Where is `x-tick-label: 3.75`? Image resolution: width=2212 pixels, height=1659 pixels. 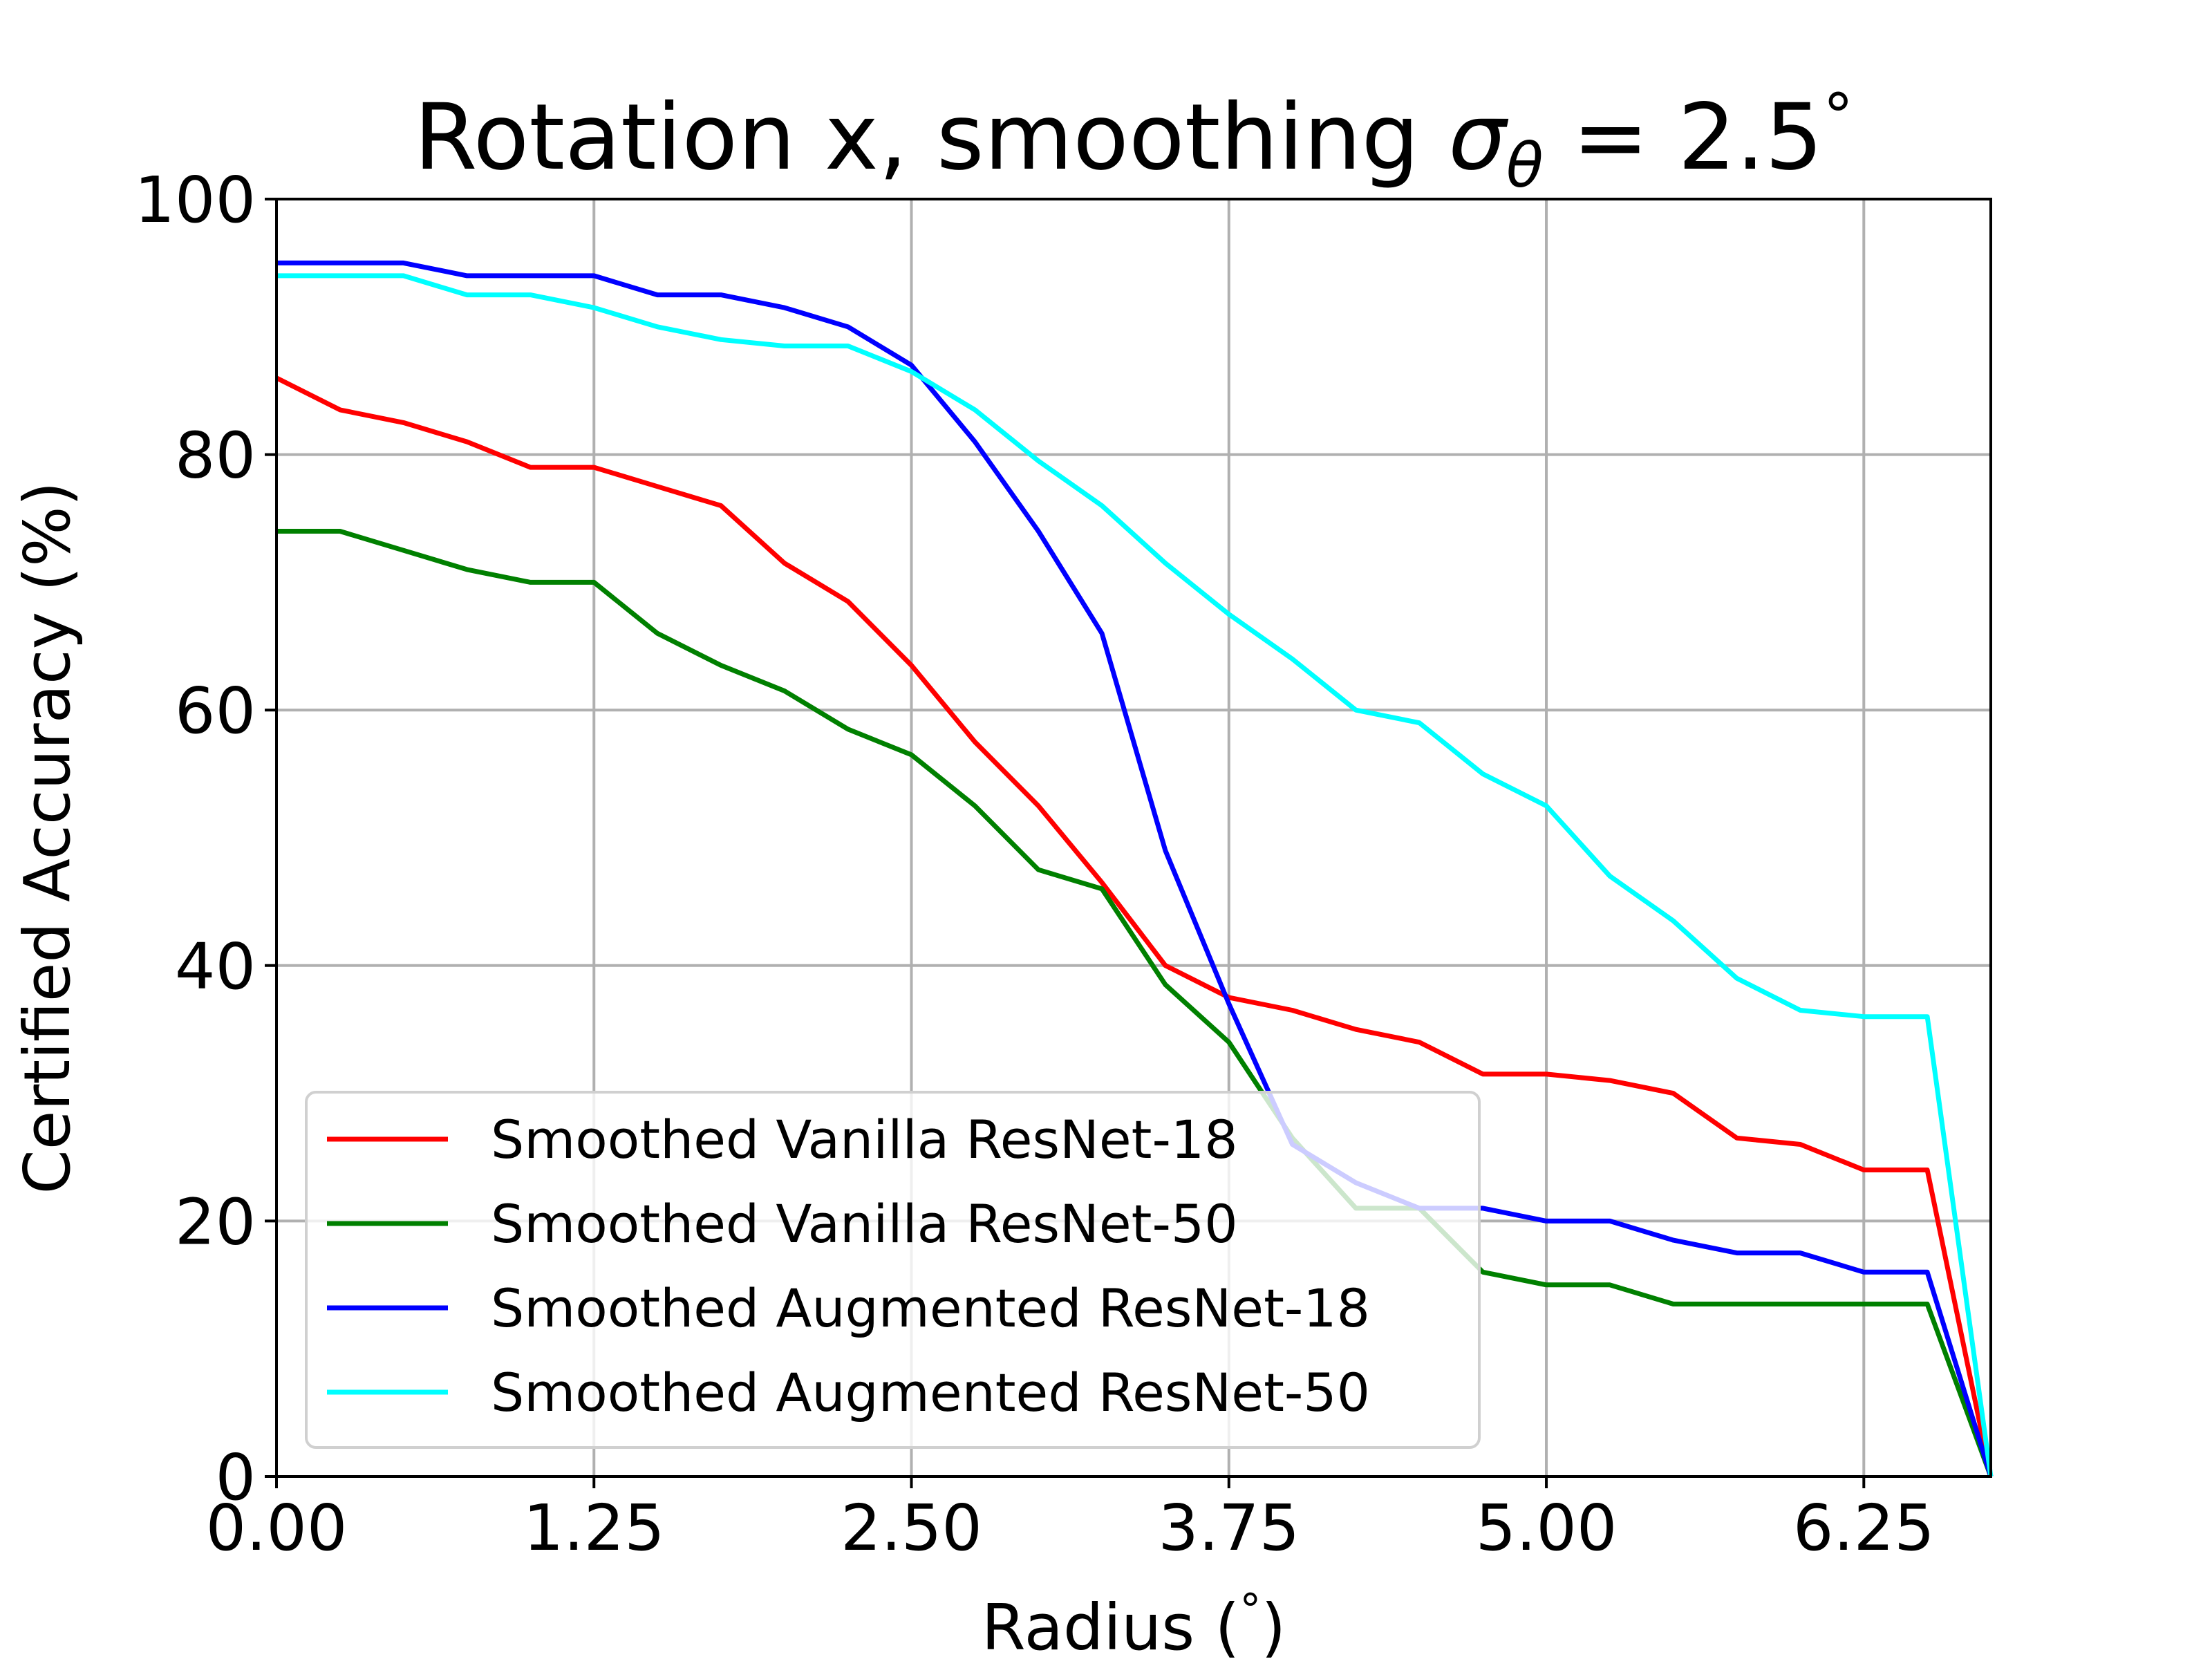
x-tick-label: 3.75 is located at coordinates (1229, 1528).